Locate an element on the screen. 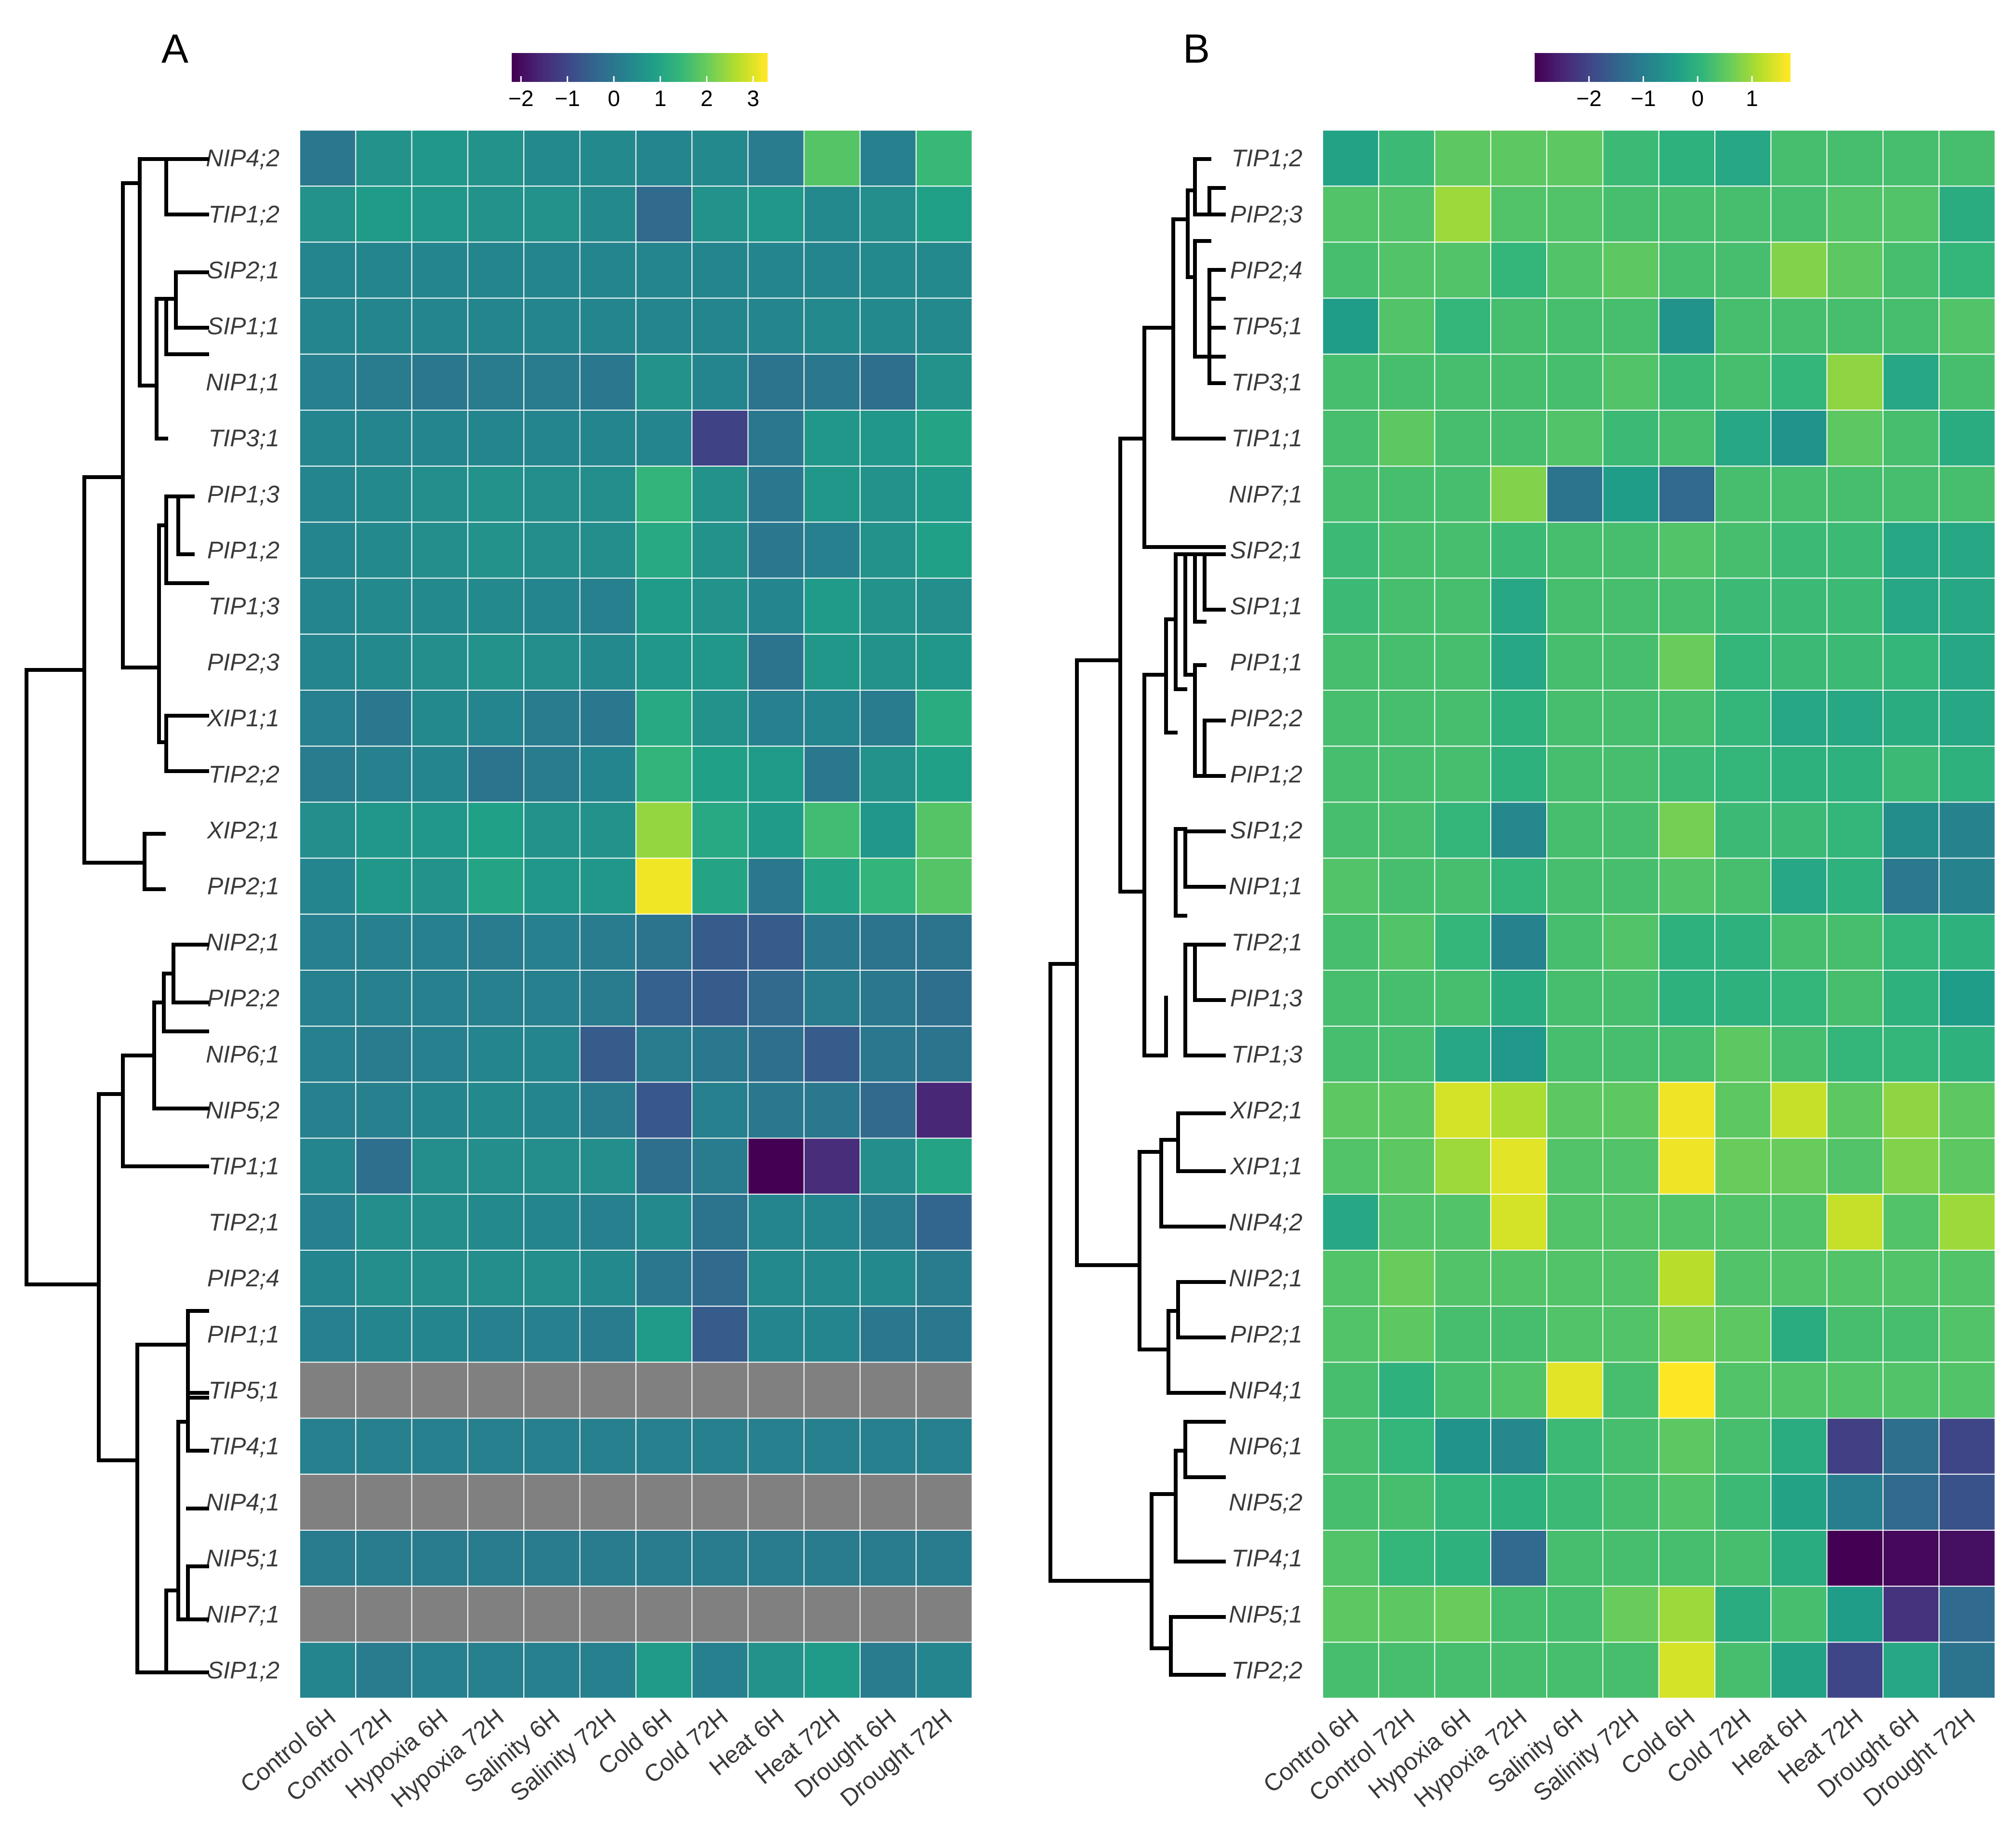 The width and height of the screenshot is (2016, 1843). colorbar-tick-label: 1 is located at coordinates (661, 99).